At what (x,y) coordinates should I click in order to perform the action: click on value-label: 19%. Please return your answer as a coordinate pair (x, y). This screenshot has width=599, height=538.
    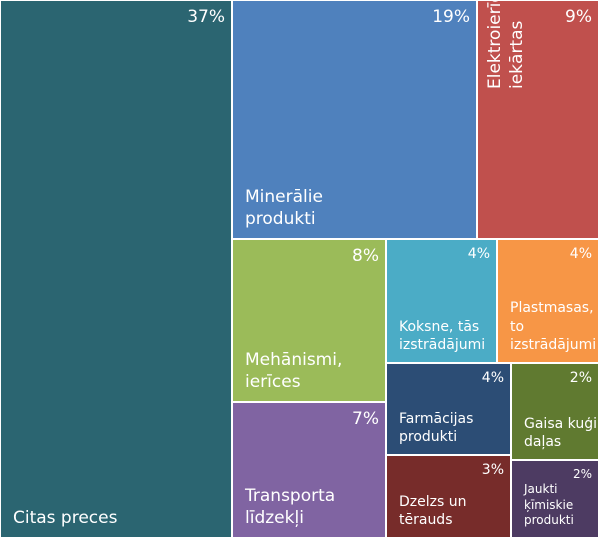
    Looking at the image, I should click on (451, 17).